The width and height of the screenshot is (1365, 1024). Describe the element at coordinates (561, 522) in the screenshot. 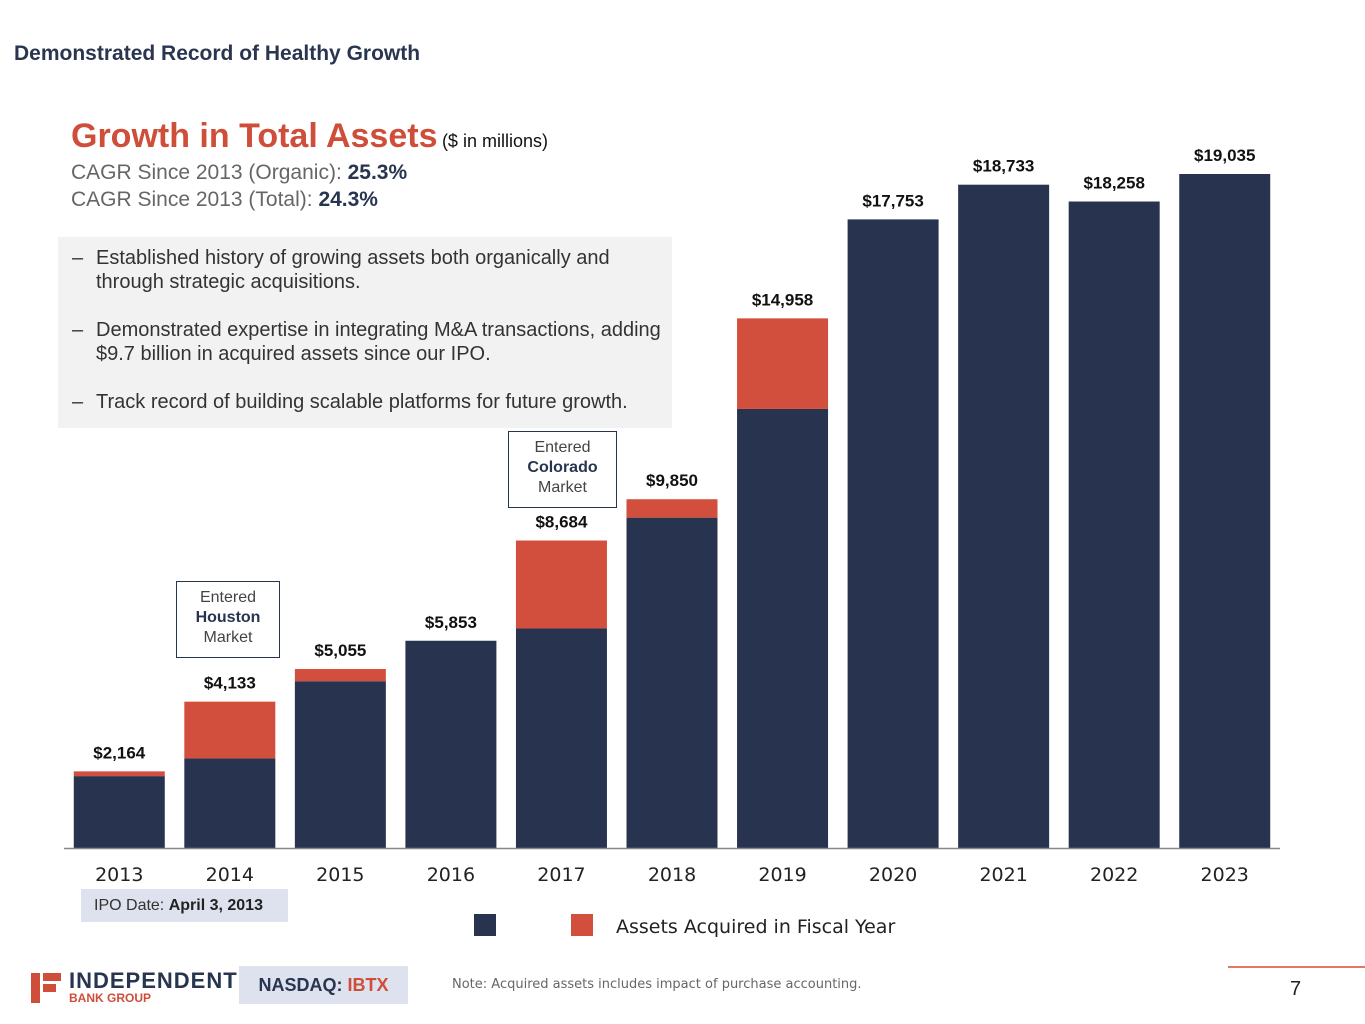

I see `data-label-2017: $8,684` at that location.